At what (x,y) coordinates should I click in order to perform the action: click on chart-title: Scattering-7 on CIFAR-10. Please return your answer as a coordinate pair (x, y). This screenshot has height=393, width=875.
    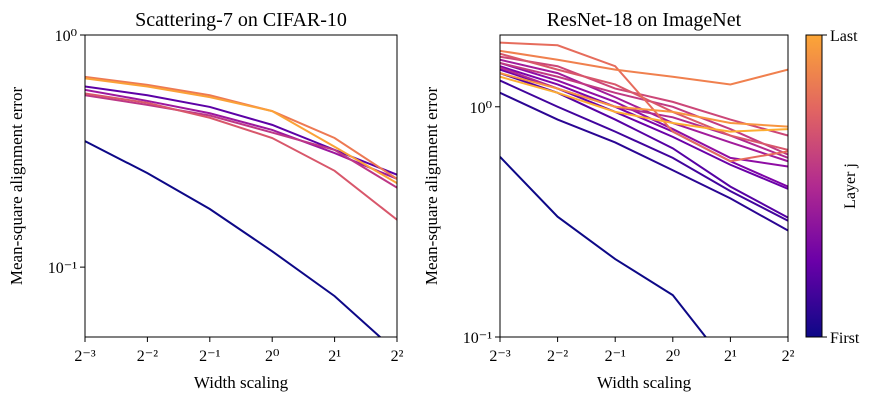
    Looking at the image, I should click on (241, 20).